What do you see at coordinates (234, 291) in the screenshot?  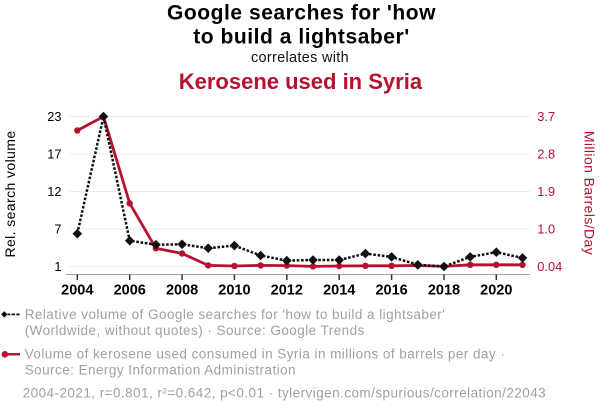 I see `svg-text: 2010` at bounding box center [234, 291].